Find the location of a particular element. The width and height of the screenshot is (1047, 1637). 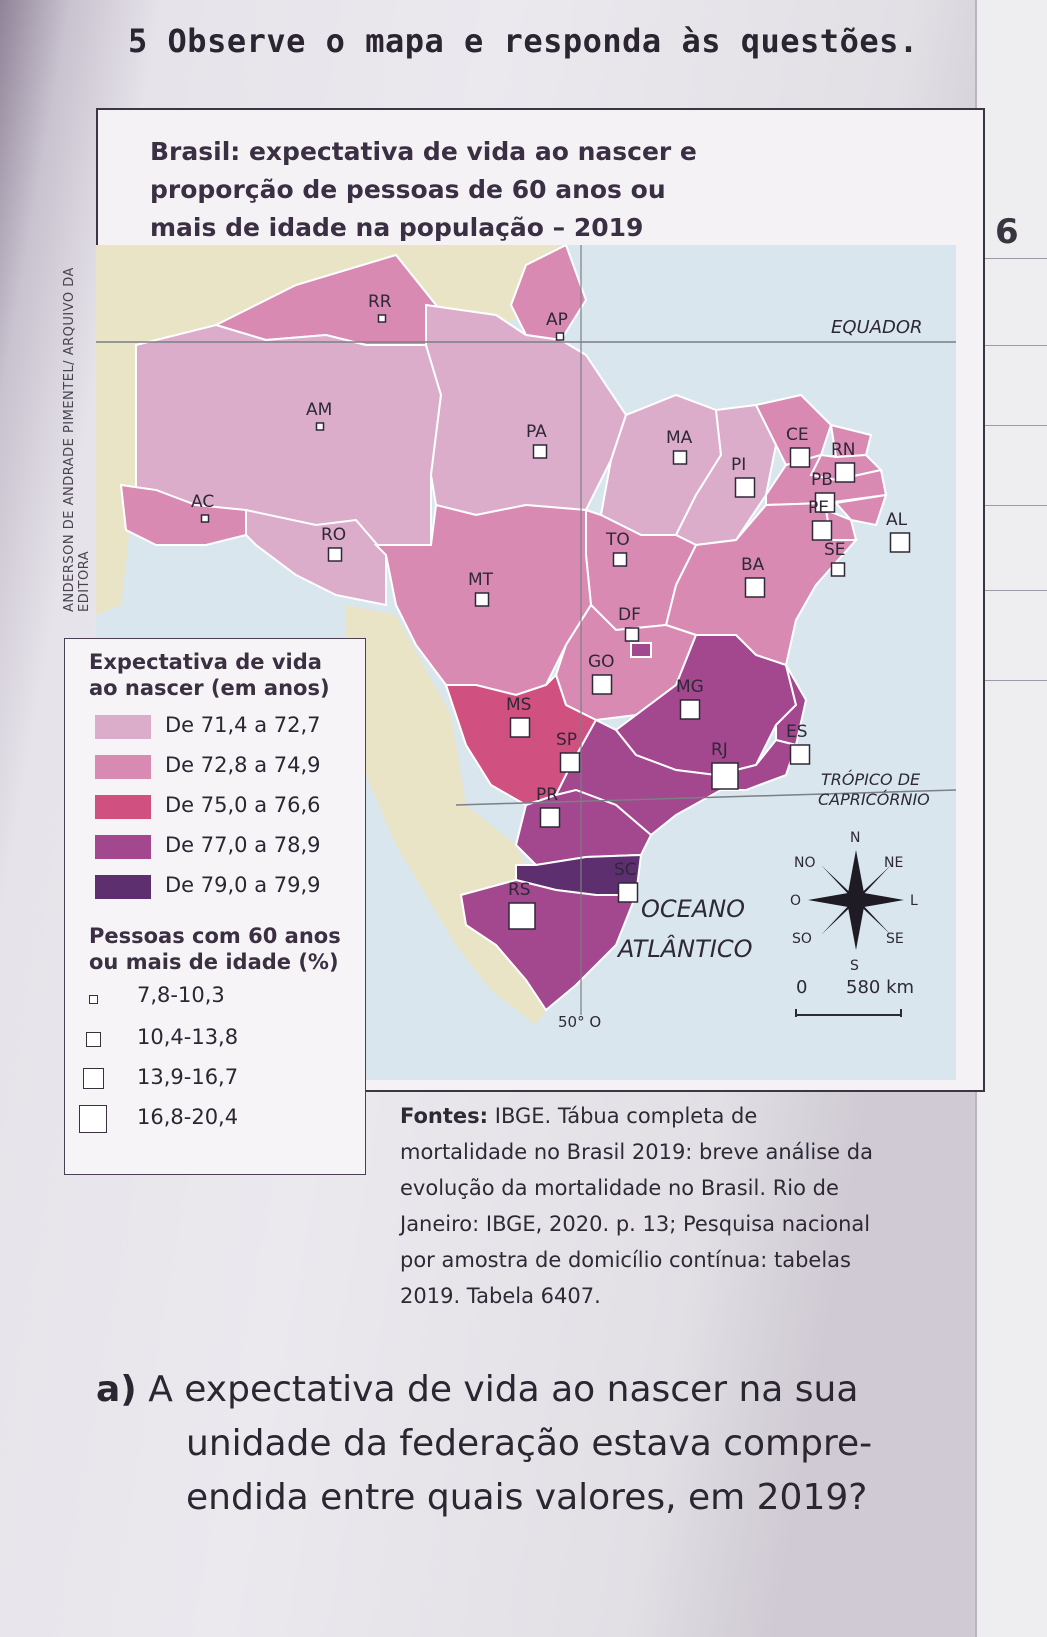

state-label-to: TO is located at coordinates (617, 540).